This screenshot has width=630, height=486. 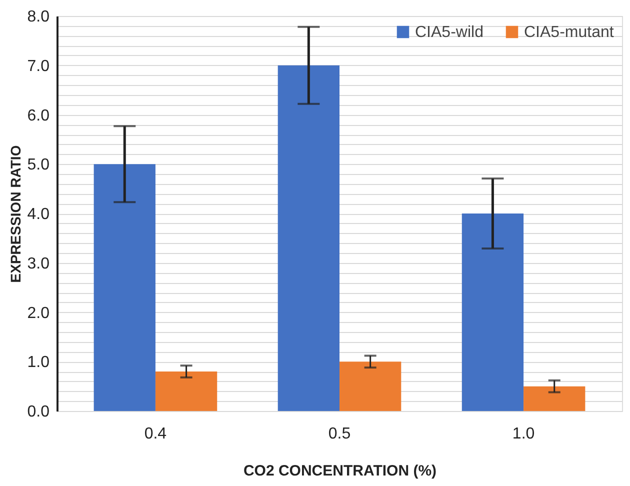 I want to click on y-tick-label: 6.0, so click(x=38, y=115).